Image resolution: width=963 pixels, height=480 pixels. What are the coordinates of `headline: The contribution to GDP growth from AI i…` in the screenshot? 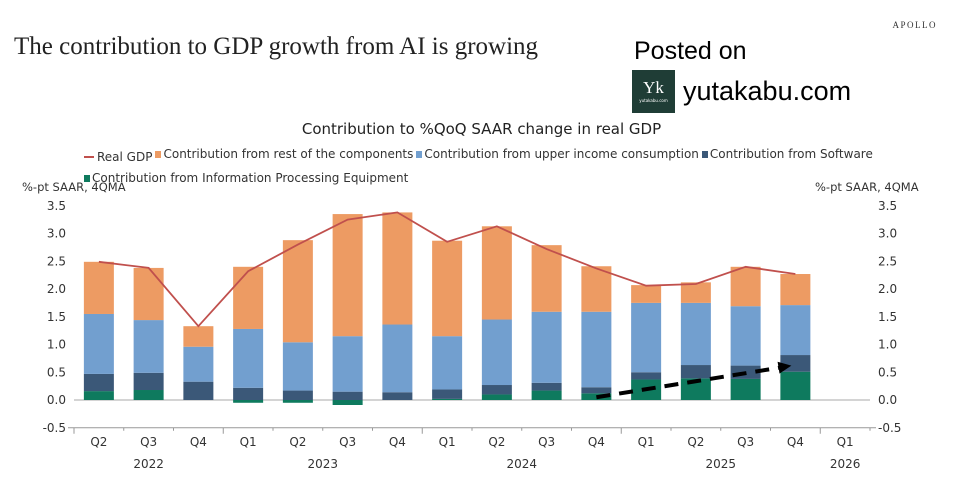 It's located at (276, 46).